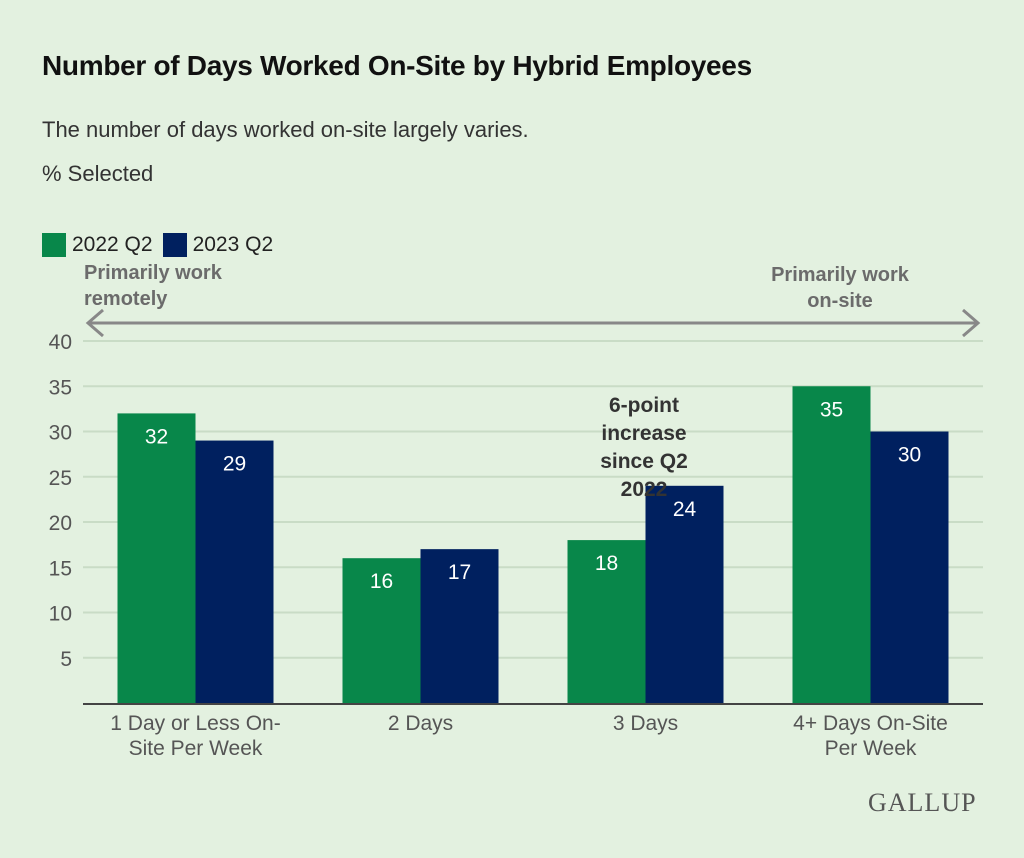 The width and height of the screenshot is (1024, 858). What do you see at coordinates (234, 464) in the screenshot?
I see `data-label: 29` at bounding box center [234, 464].